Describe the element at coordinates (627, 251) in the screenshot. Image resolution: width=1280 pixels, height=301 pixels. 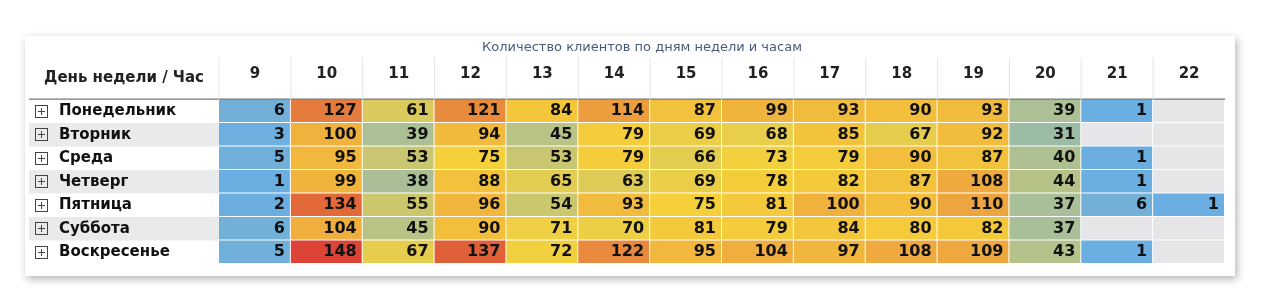
I see `data-label: 122` at that location.